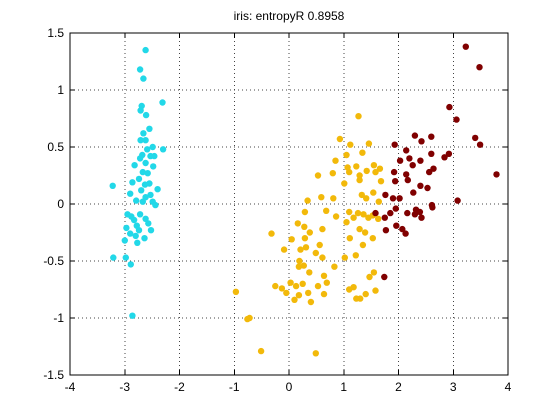 The width and height of the screenshot is (560, 420). I want to click on x-tick-label: -3, so click(124, 387).